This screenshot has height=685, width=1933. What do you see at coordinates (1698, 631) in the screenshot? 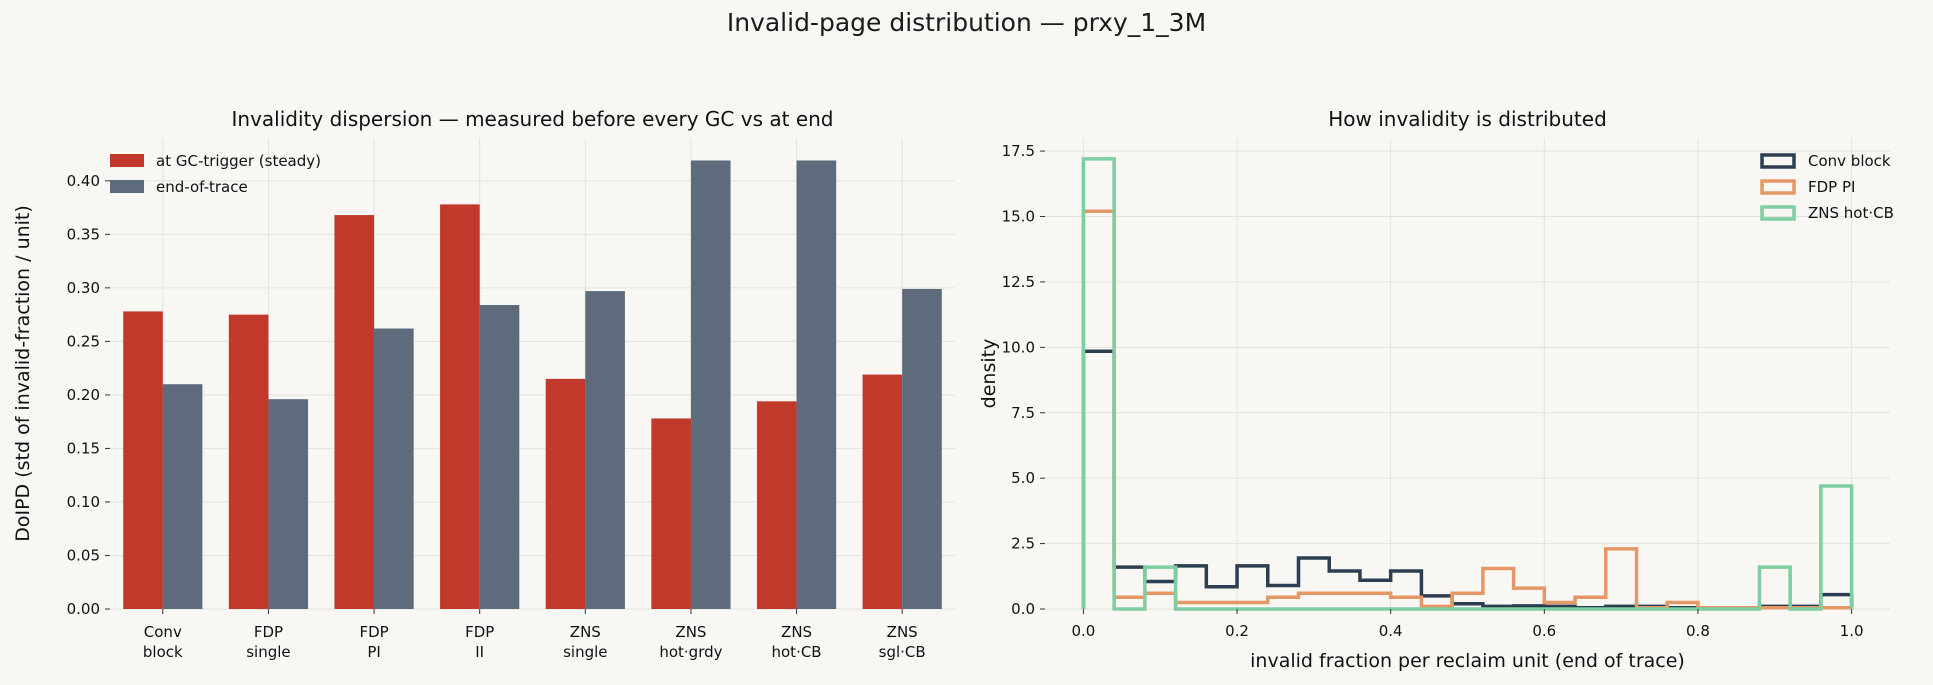
I see `x-tick-label: 0.8` at bounding box center [1698, 631].